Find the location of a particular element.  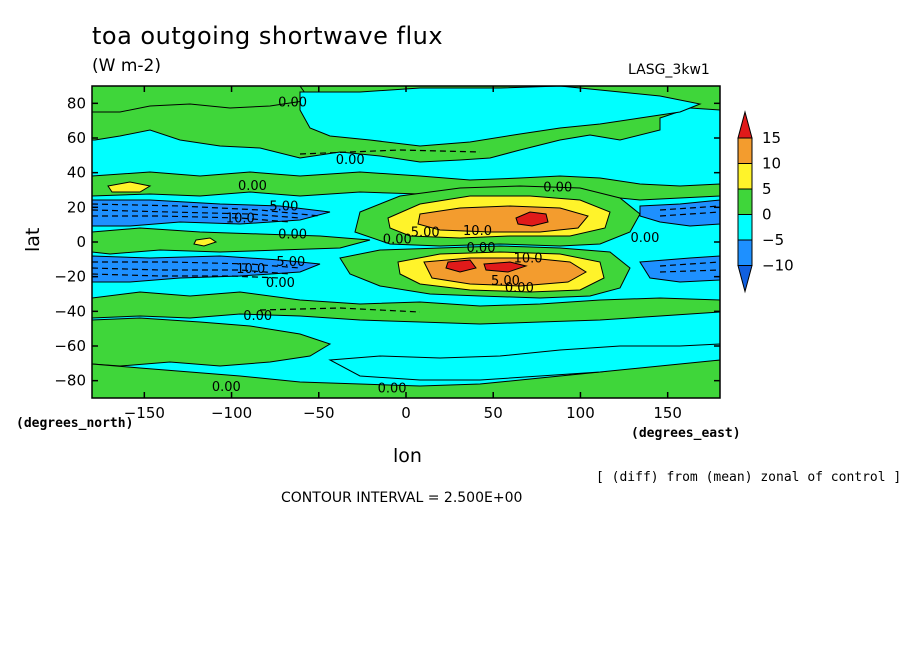

field-nh-orange is located at coordinates (503, 219).